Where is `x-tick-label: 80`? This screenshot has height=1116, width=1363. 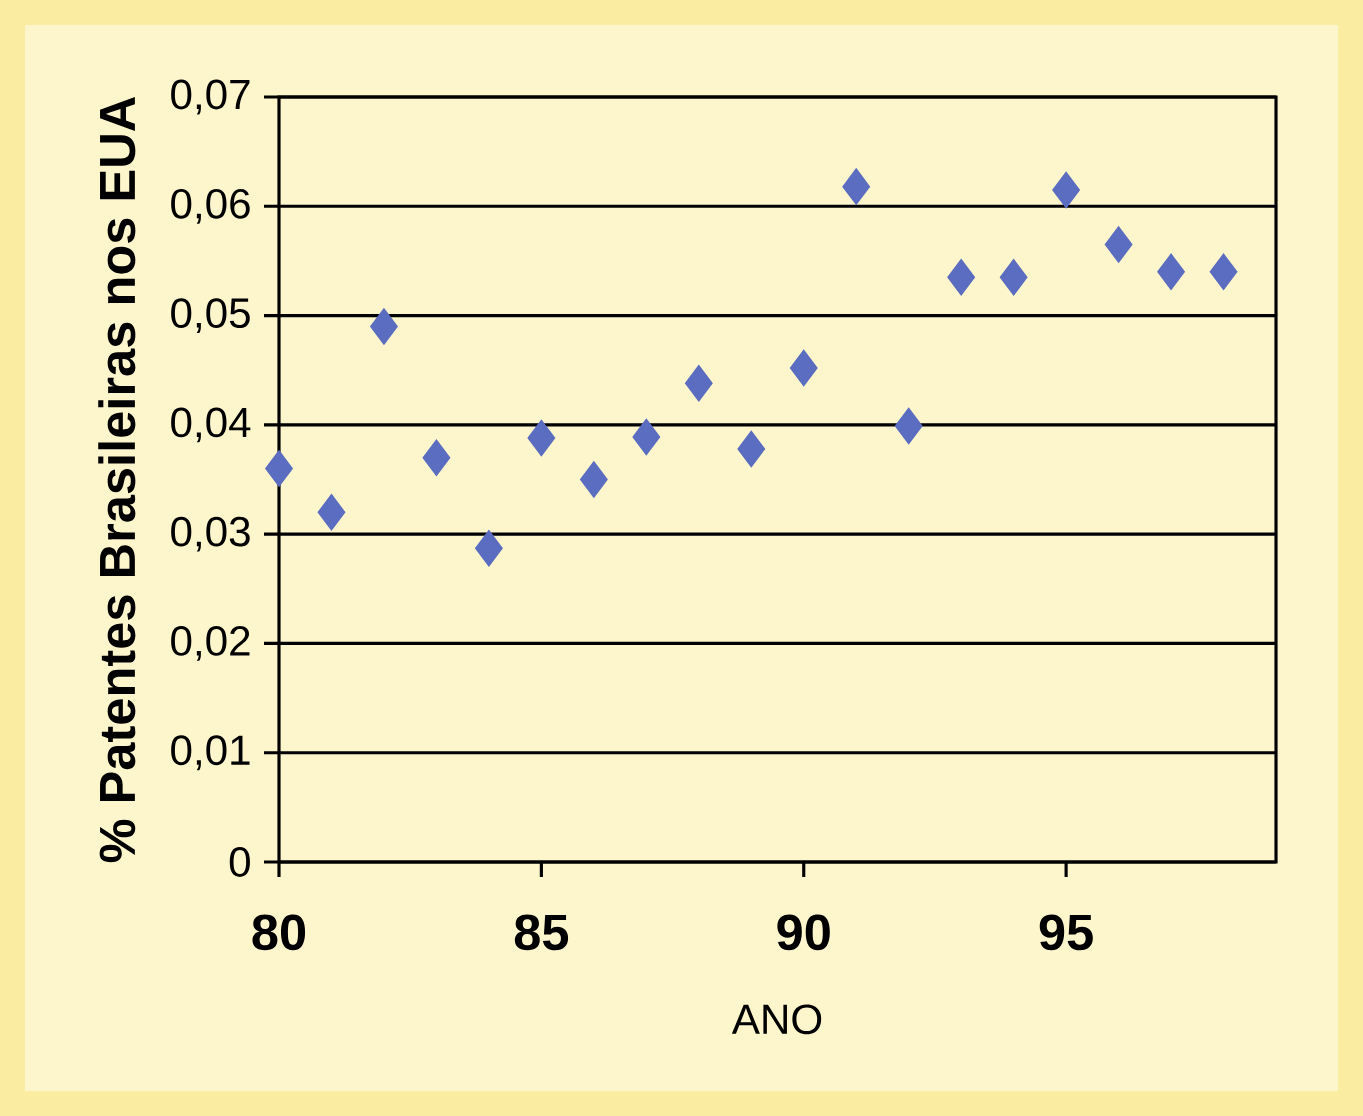
x-tick-label: 80 is located at coordinates (279, 932).